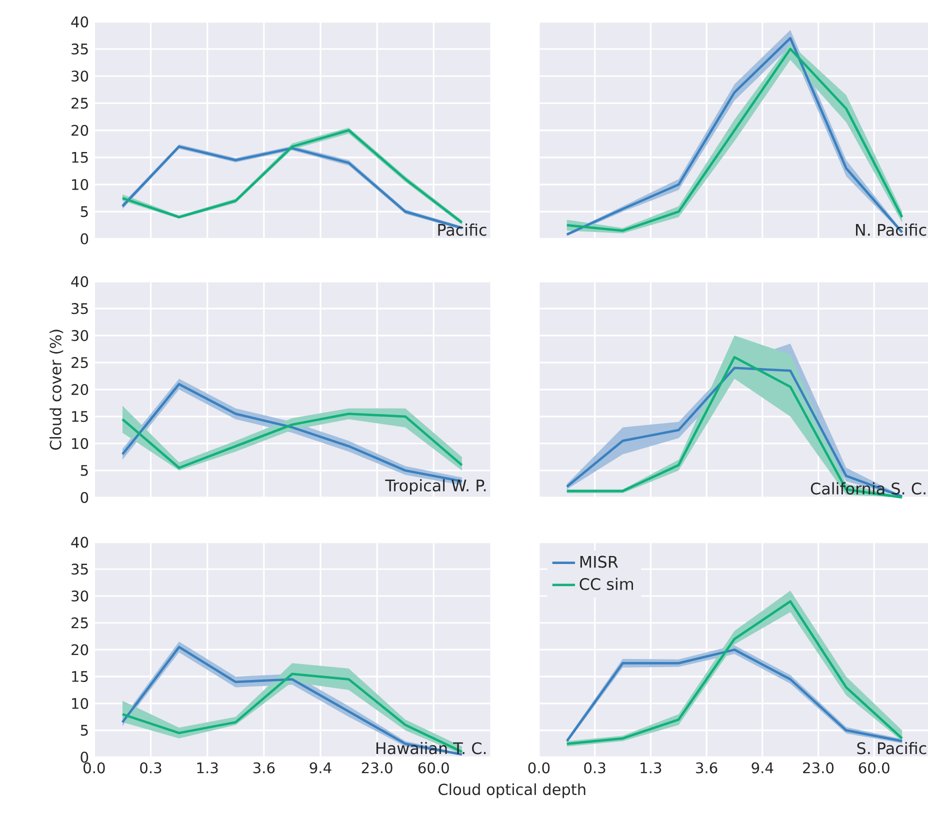  I want to click on legend-label: MISR, so click(599, 562).